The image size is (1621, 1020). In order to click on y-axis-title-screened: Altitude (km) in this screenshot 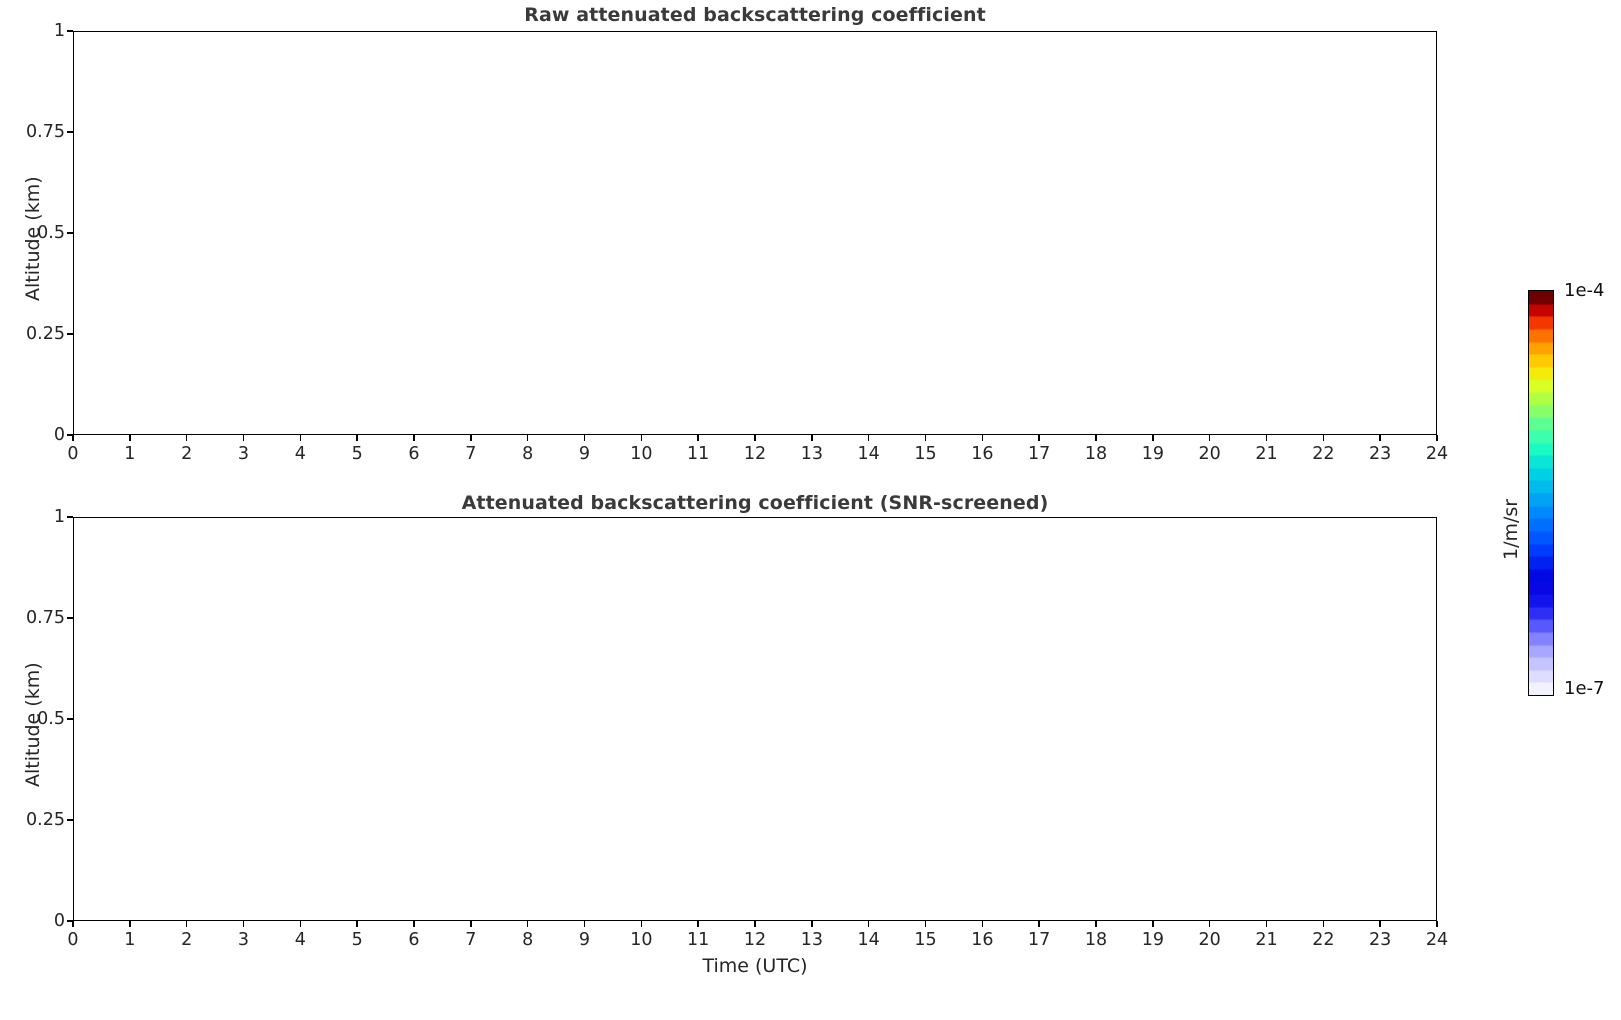, I will do `click(33, 724)`.